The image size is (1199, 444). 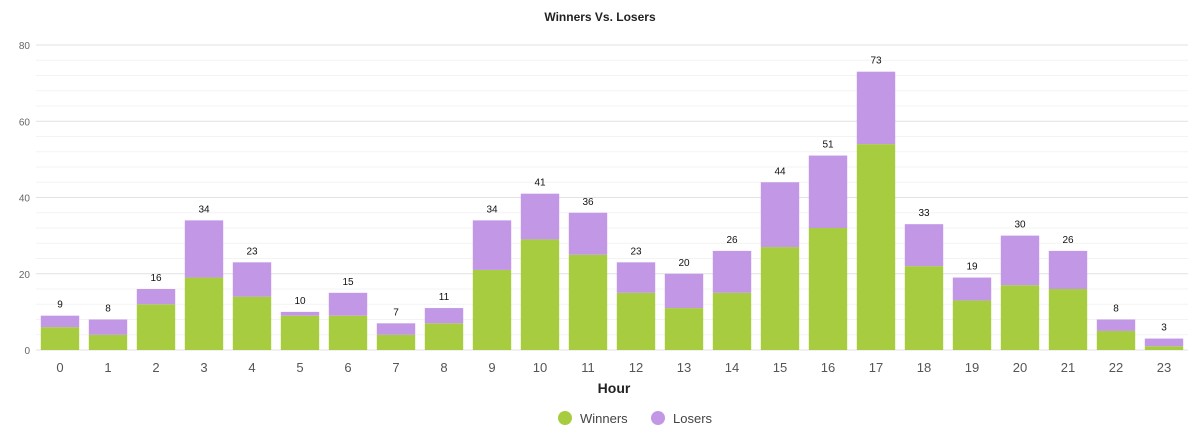 I want to click on y-tick-label: 20, so click(x=25, y=275).